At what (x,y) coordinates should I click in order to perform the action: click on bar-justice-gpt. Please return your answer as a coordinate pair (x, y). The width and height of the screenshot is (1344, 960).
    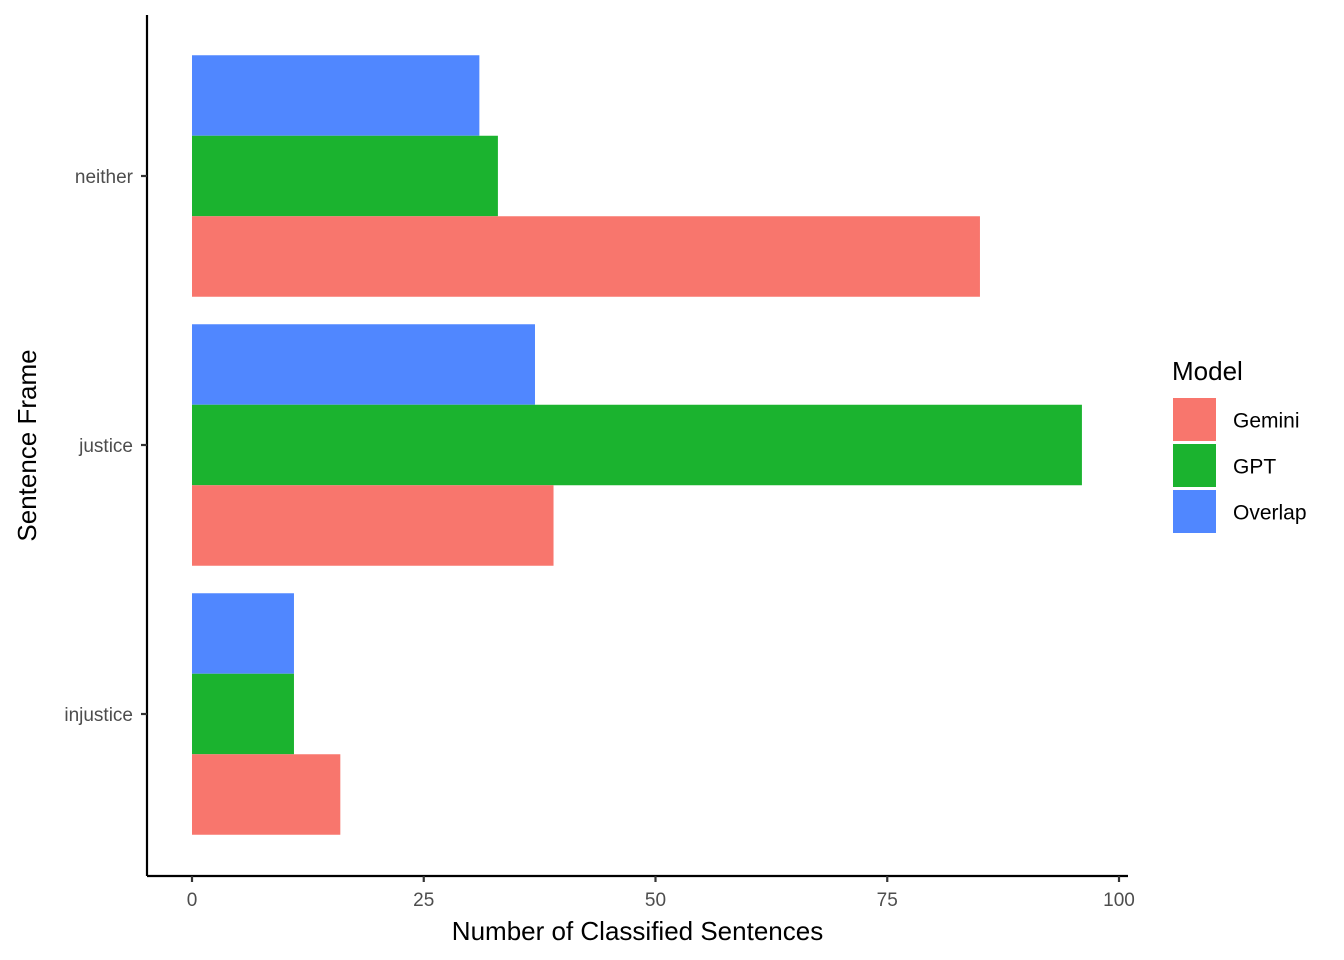
    Looking at the image, I should click on (637, 445).